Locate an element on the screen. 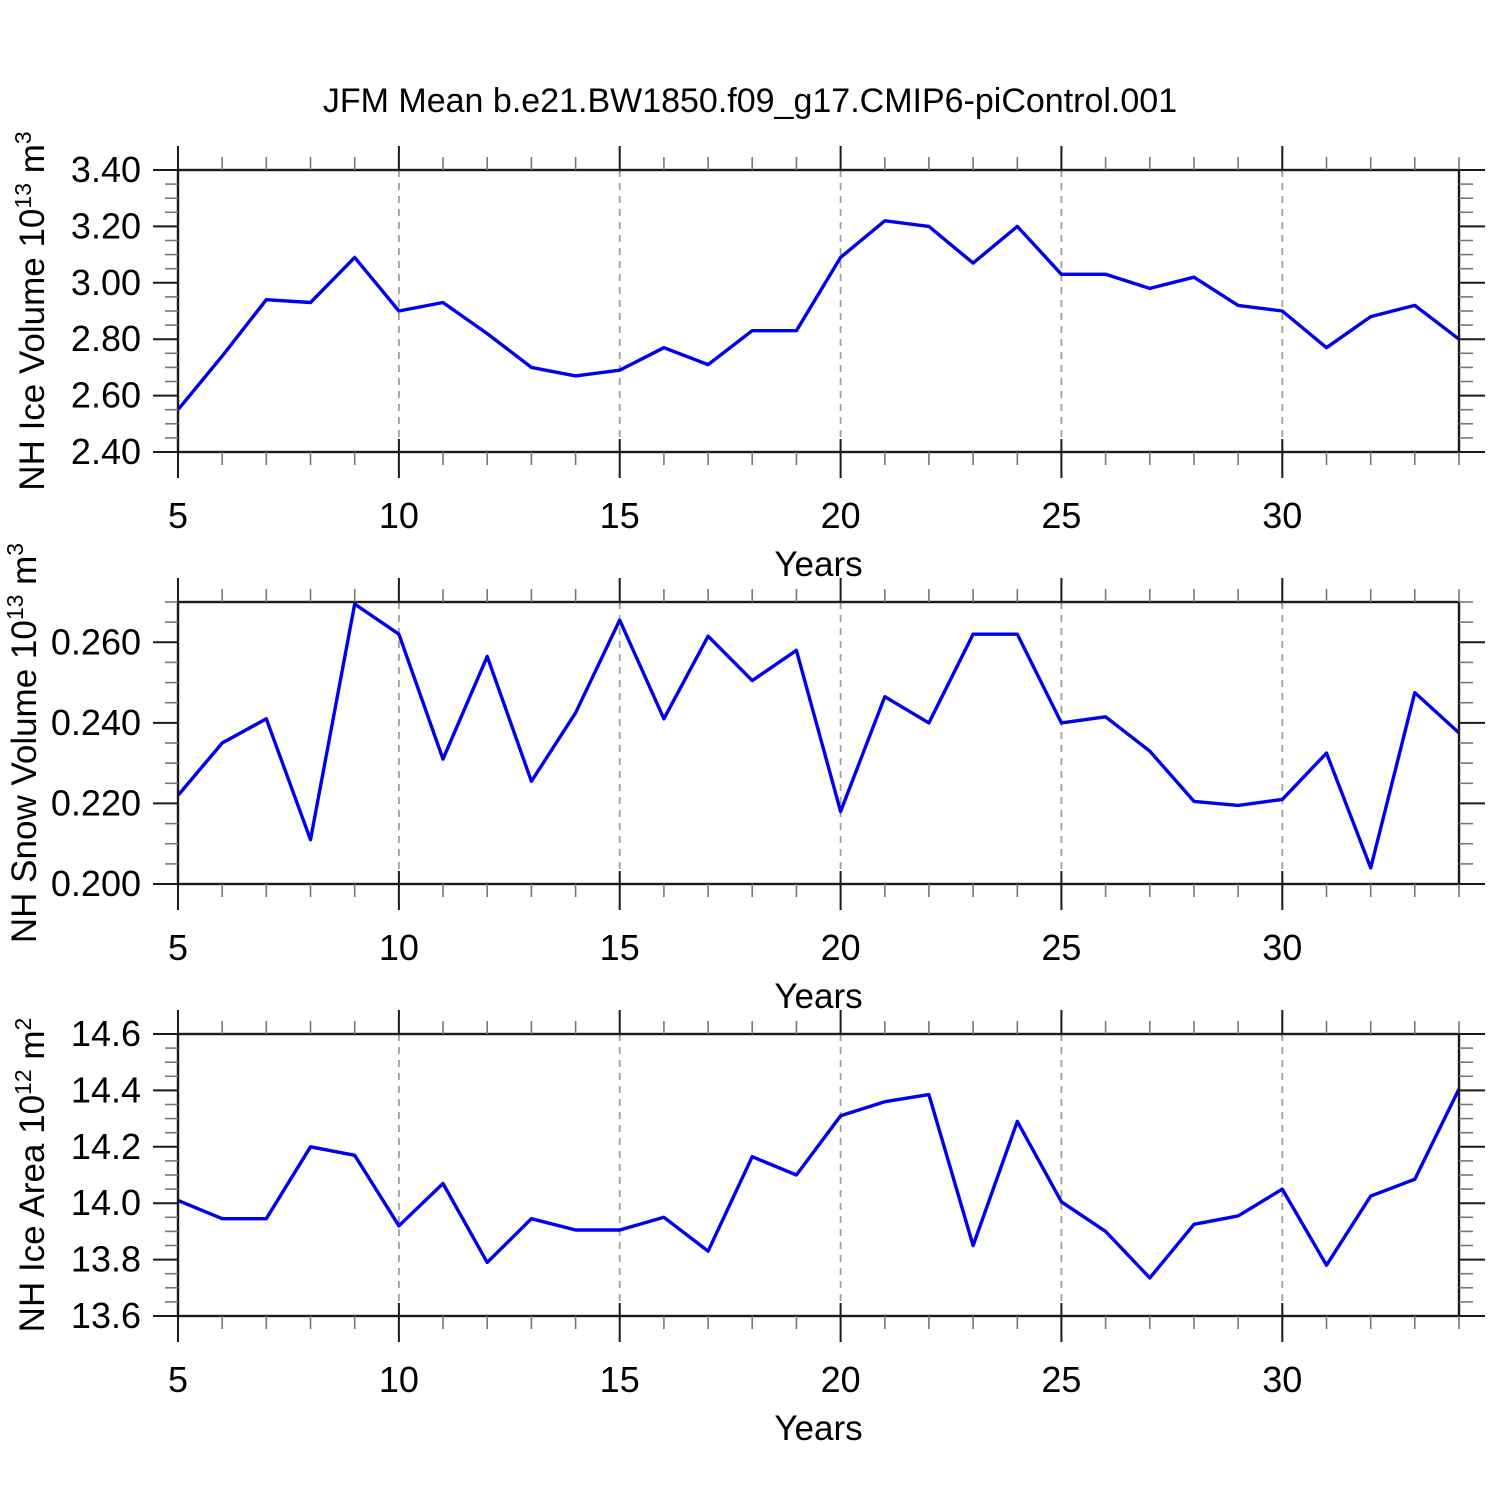 The image size is (1500, 1500). y-tick-label: 3.40 is located at coordinates (106, 169).